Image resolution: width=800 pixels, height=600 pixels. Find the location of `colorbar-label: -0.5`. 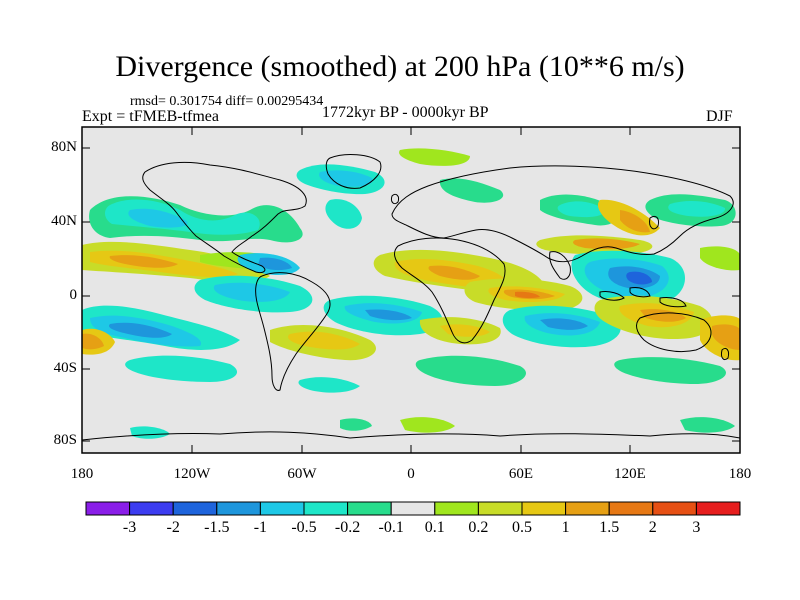

colorbar-label: -0.5 is located at coordinates (304, 527).